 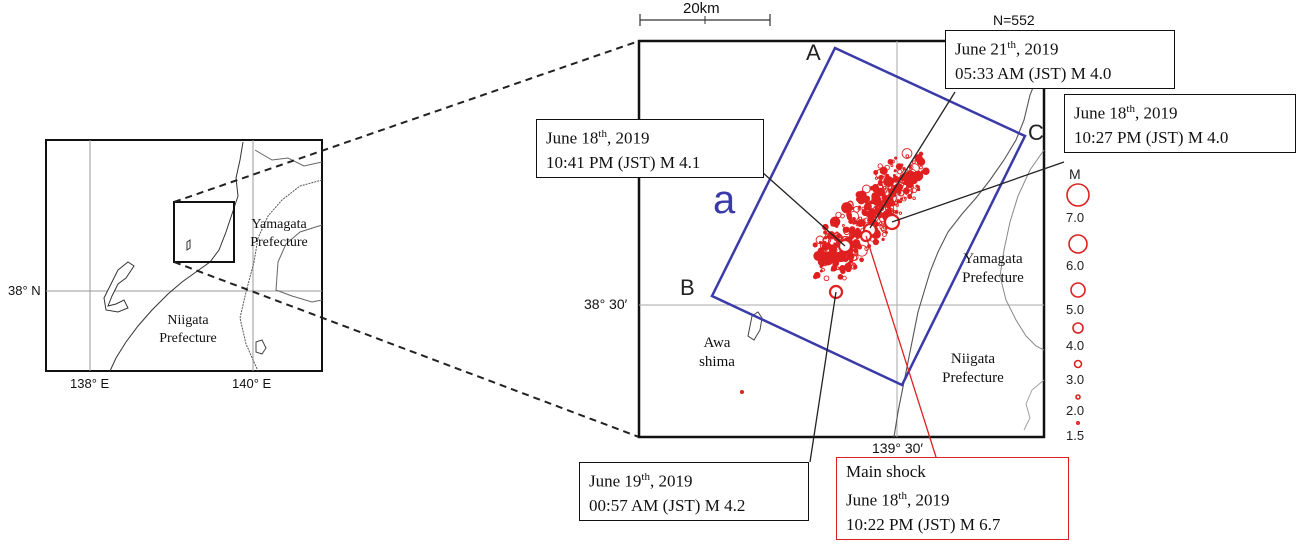 I want to click on inset-prefecture-border, so click(x=281, y=275).